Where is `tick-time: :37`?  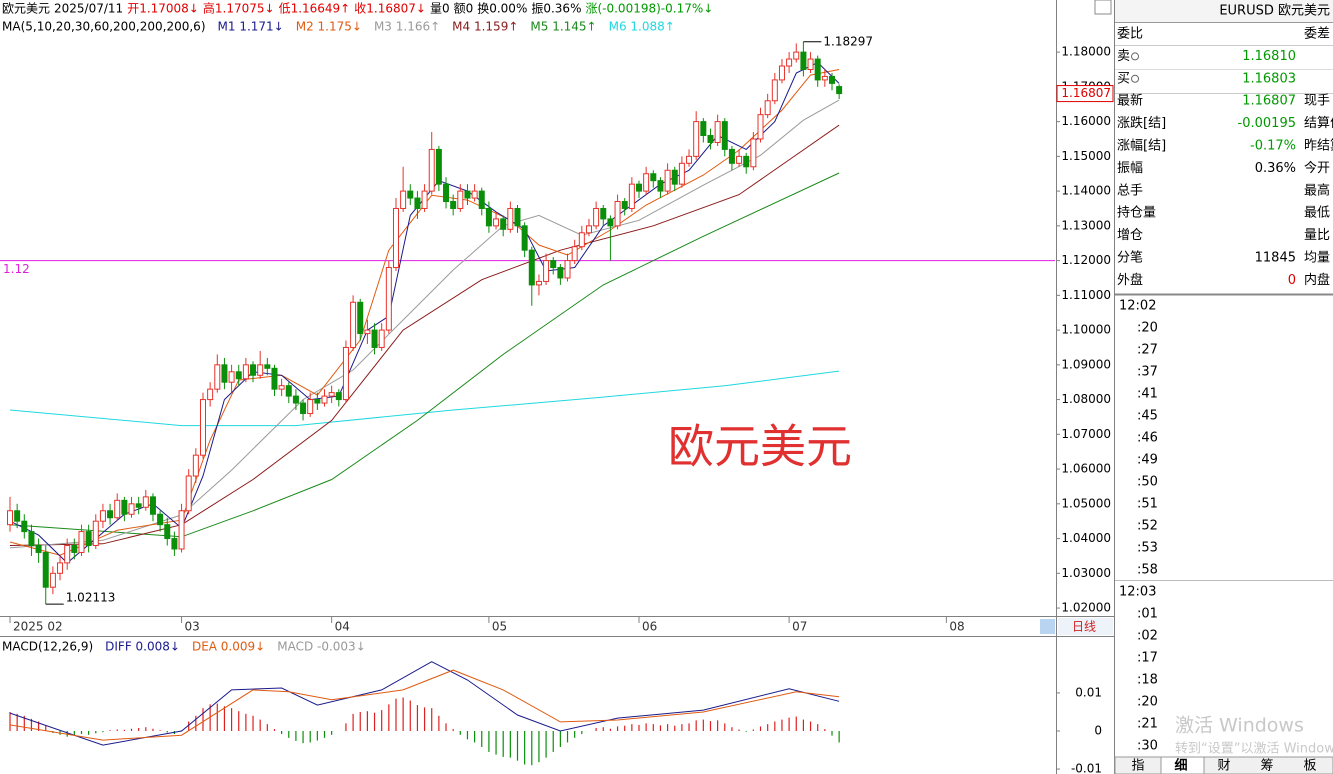 tick-time: :37 is located at coordinates (1147, 372).